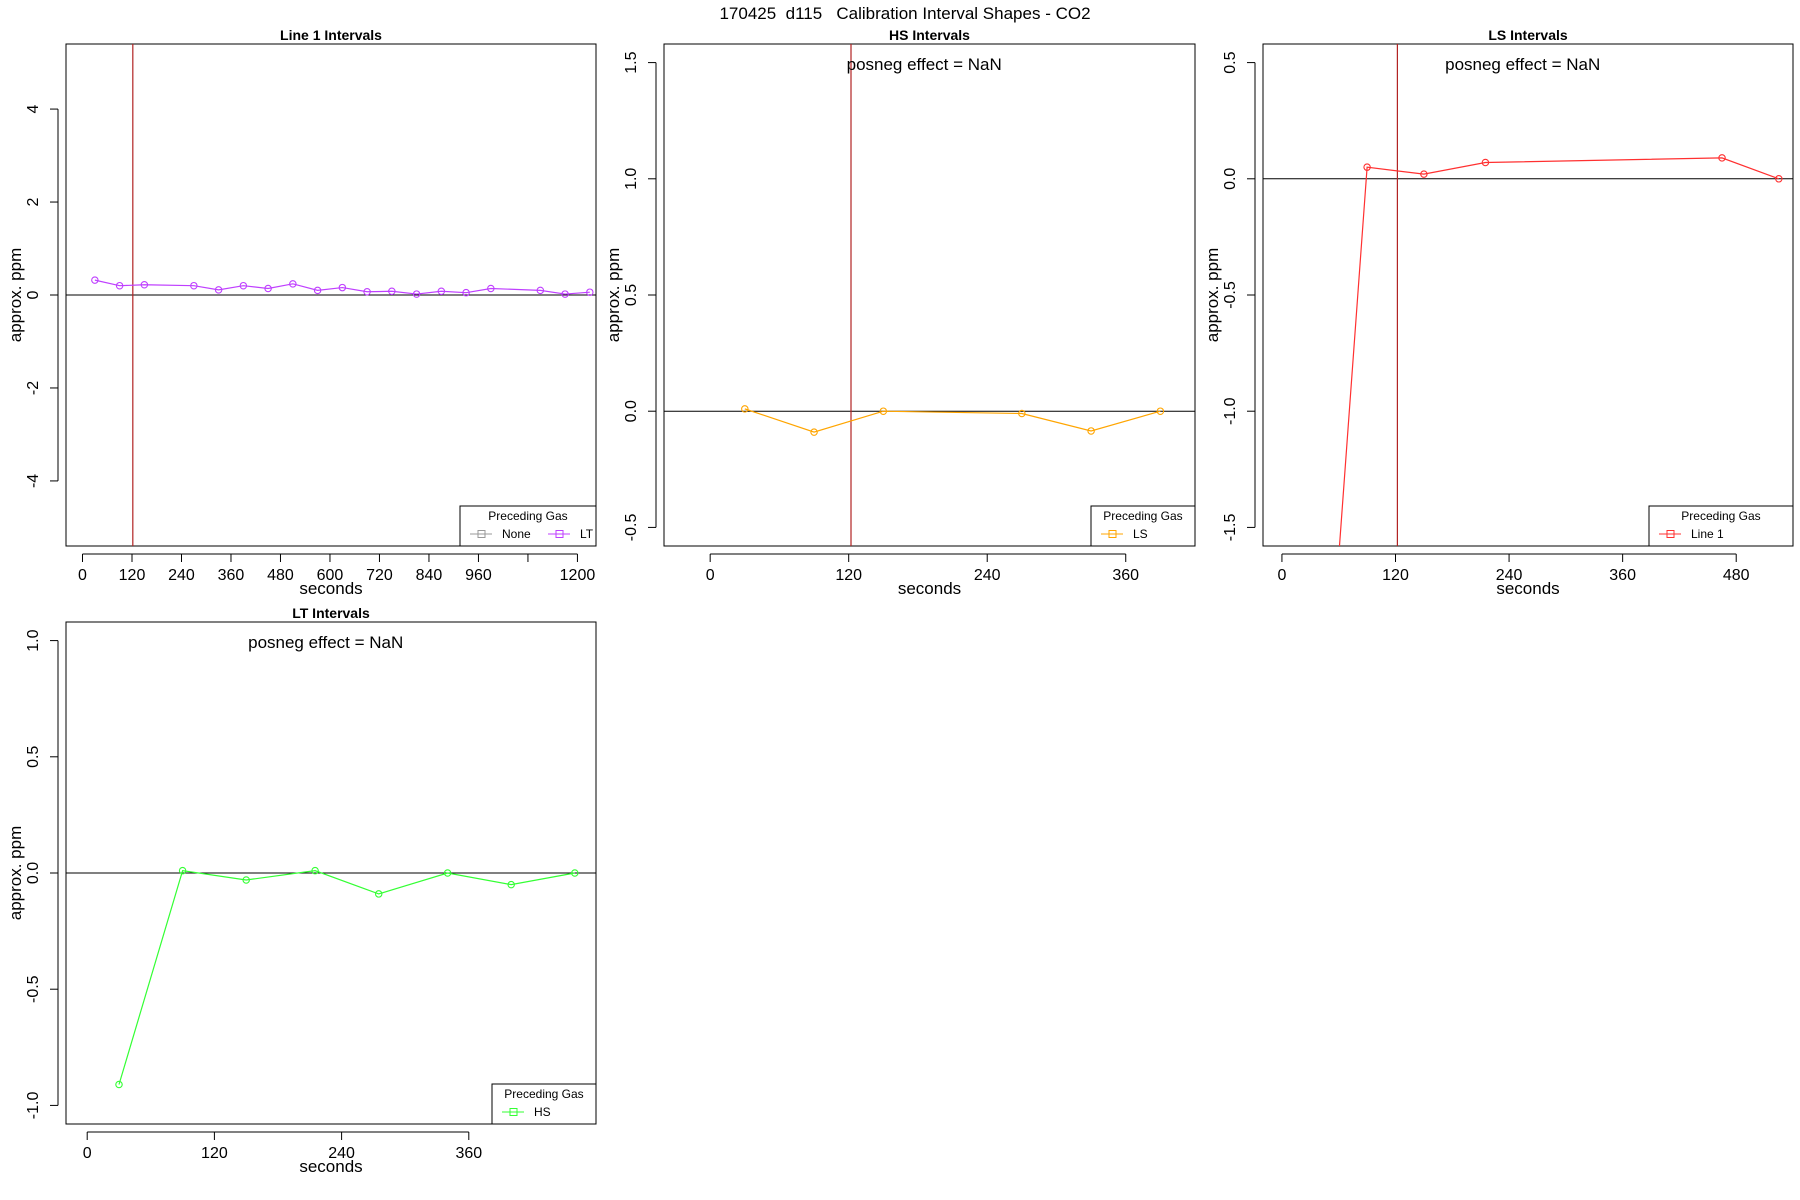 The image size is (1800, 1200). I want to click on y-tick-label: -1.0, so click(1230, 411).